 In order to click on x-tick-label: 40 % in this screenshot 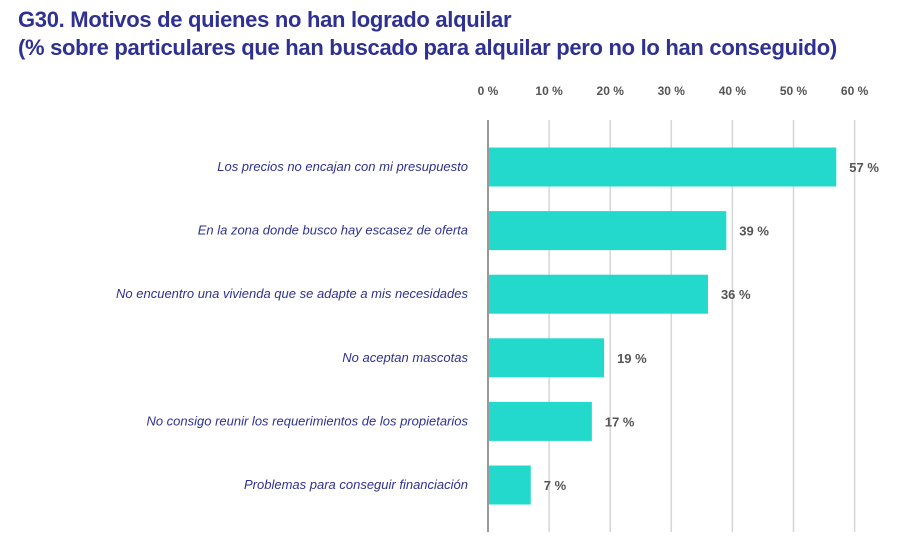, I will do `click(733, 91)`.